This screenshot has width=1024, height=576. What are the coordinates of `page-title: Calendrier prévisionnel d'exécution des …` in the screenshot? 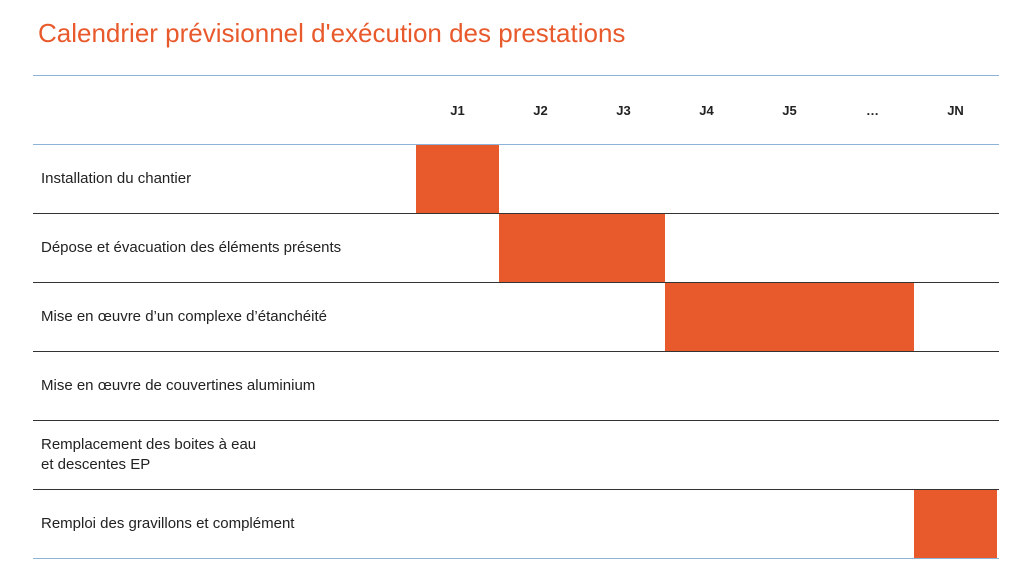 It's located at (332, 33).